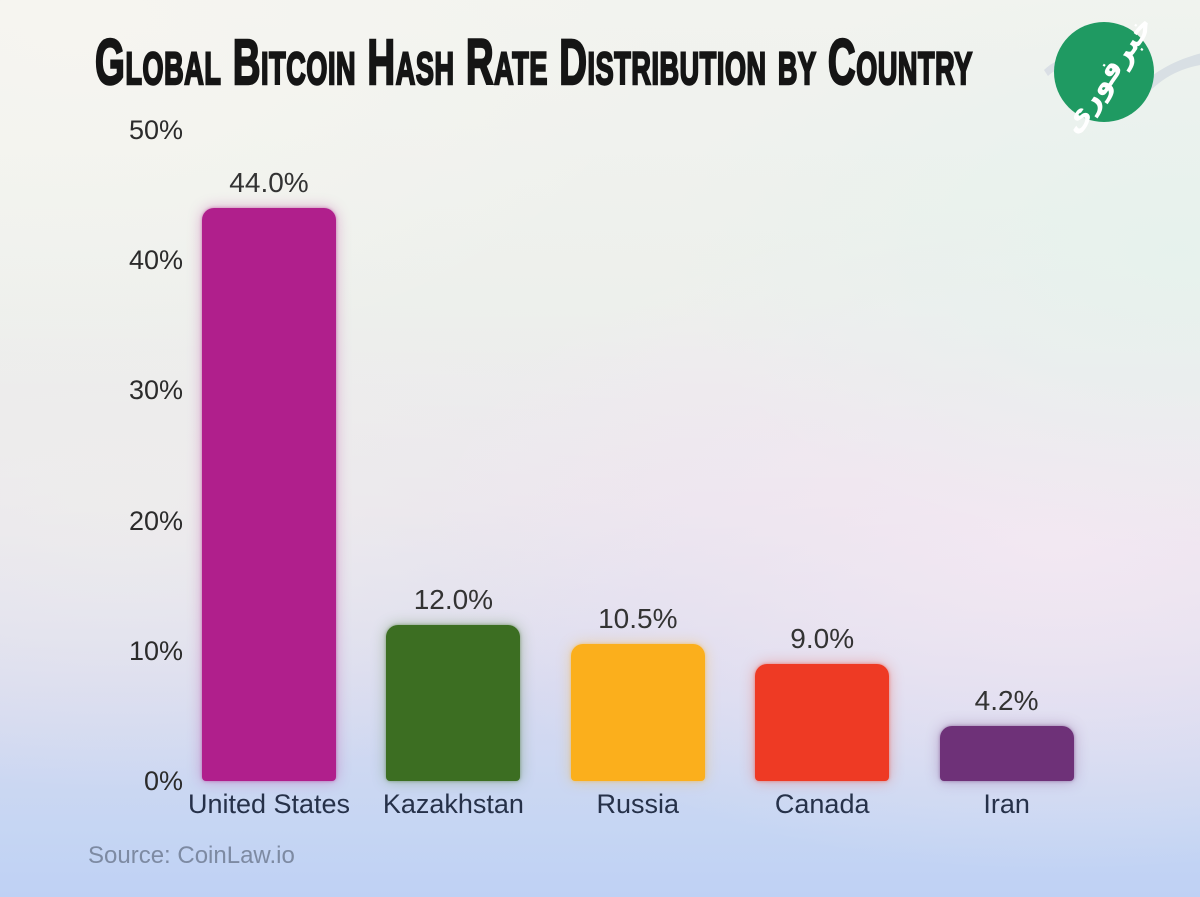  Describe the element at coordinates (1006, 804) in the screenshot. I see `category-label-iran: Iran` at that location.